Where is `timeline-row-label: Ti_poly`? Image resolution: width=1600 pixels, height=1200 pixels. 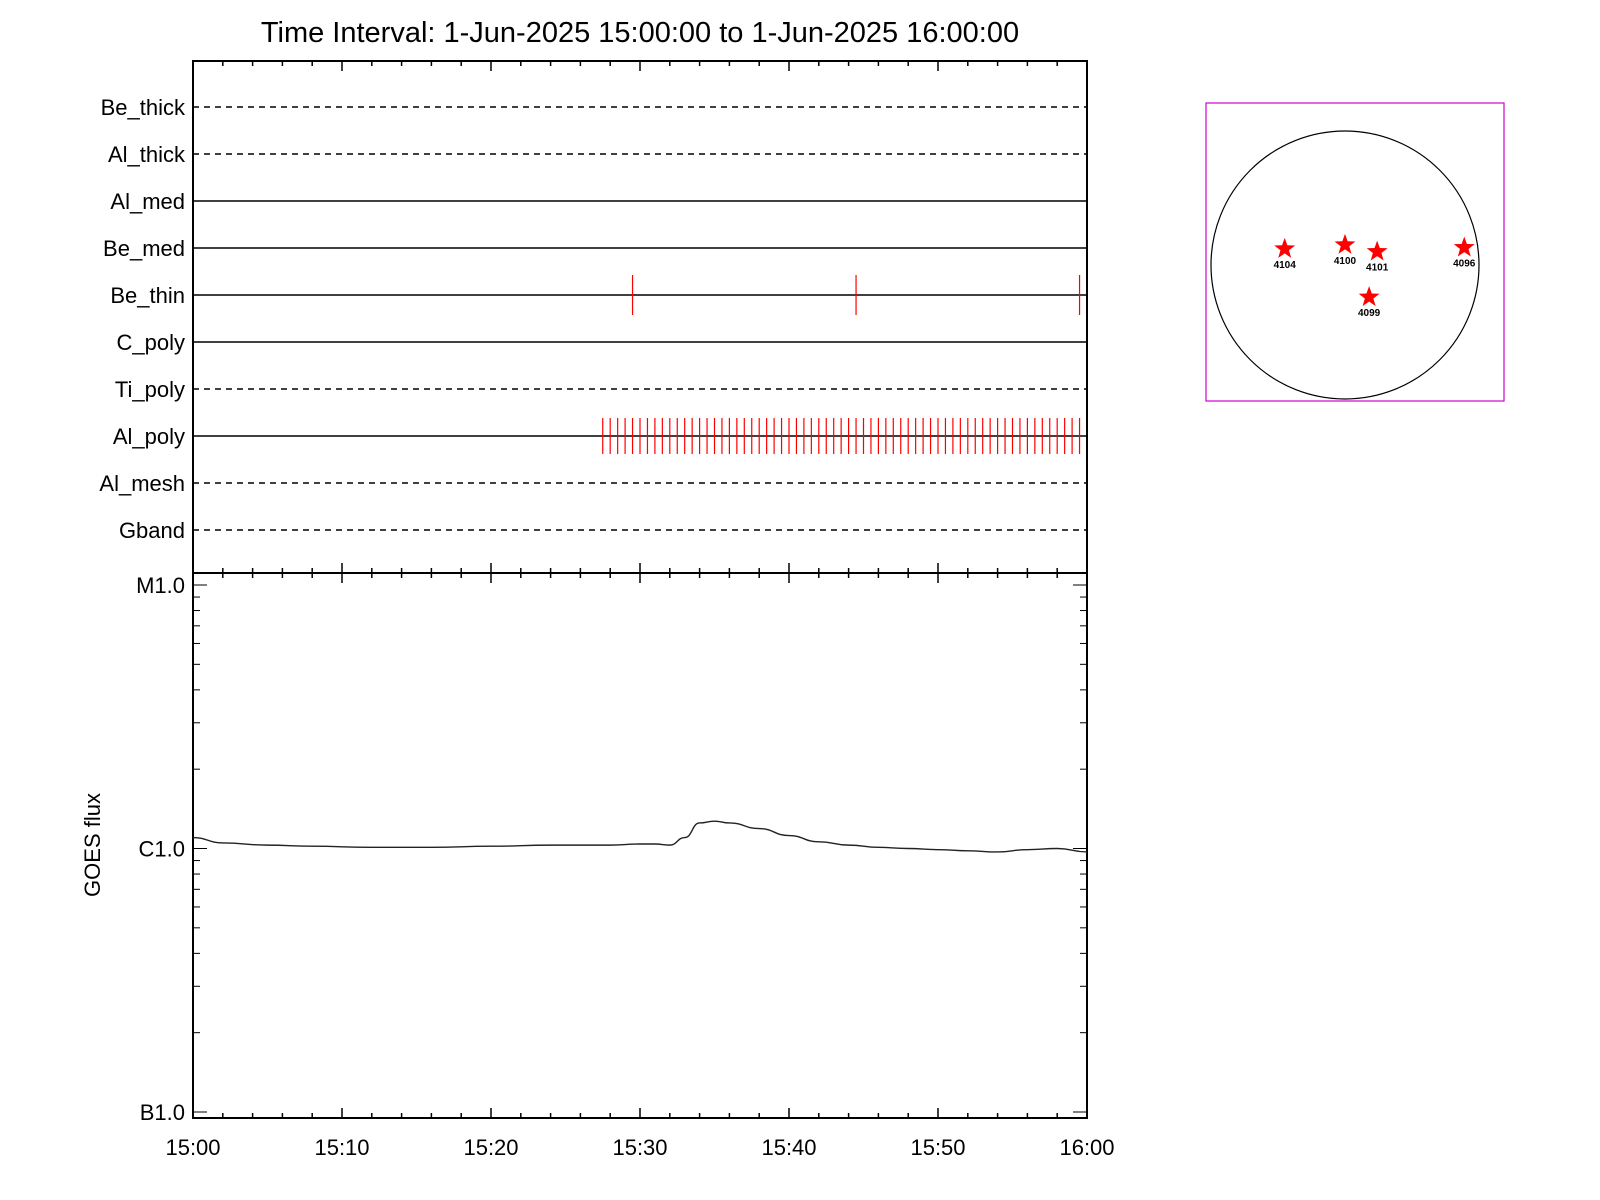 timeline-row-label: Ti_poly is located at coordinates (150, 389).